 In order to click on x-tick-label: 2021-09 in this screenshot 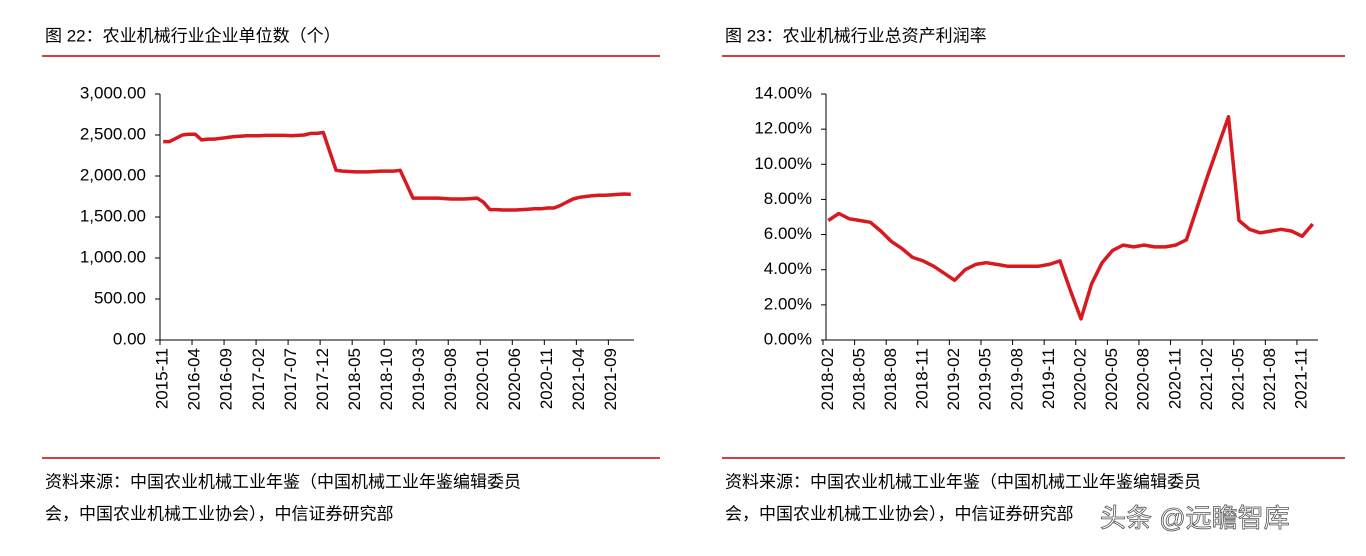, I will do `click(610, 379)`.